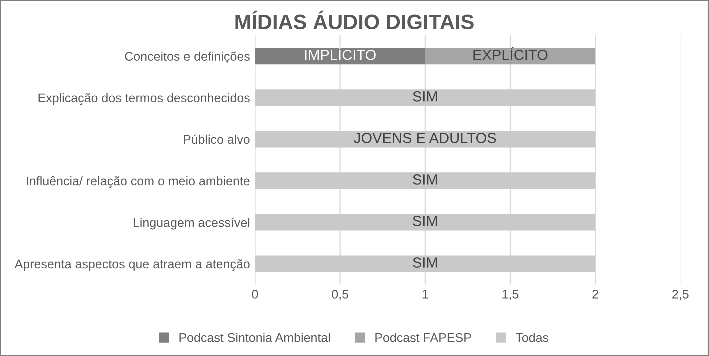 This screenshot has width=709, height=356. I want to click on legend-label: Podcast FAPESP, so click(424, 337).